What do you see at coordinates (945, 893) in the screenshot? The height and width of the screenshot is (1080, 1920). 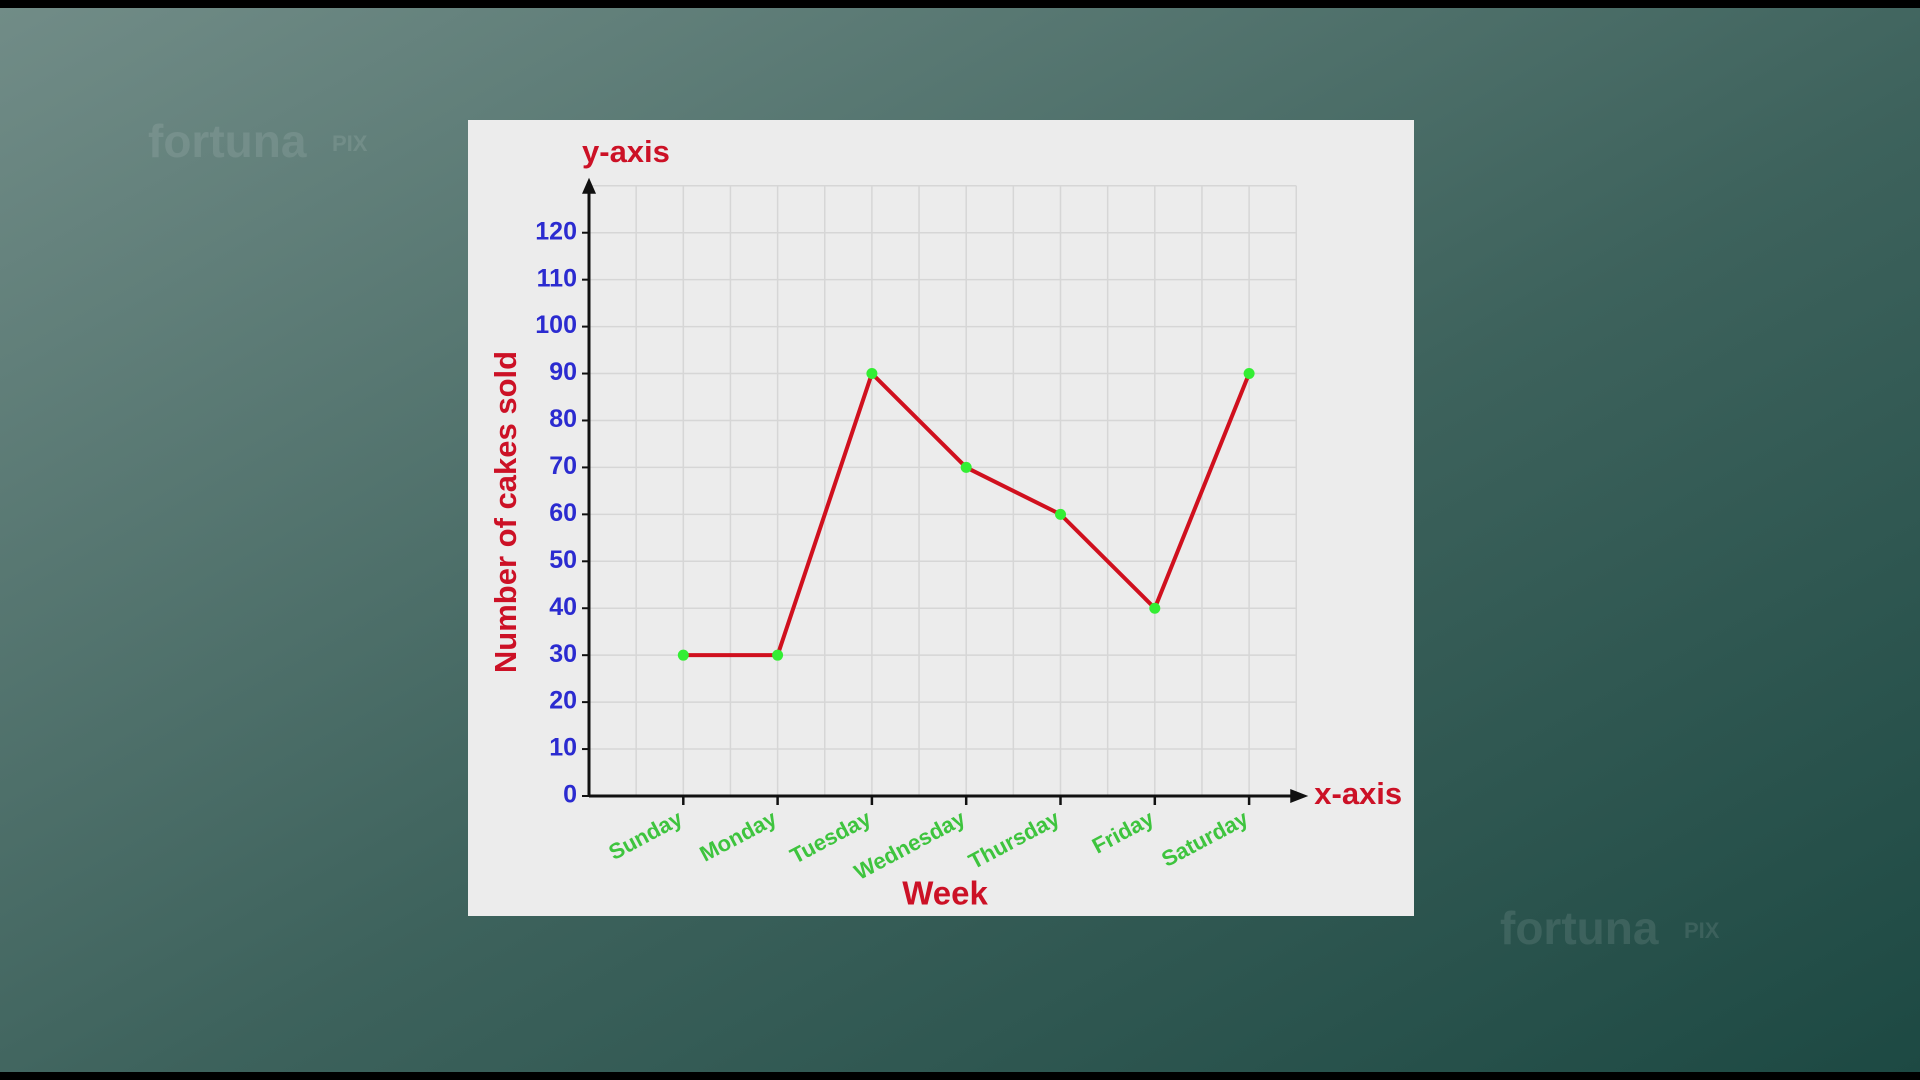 I see `x-axis-title: Week` at bounding box center [945, 893].